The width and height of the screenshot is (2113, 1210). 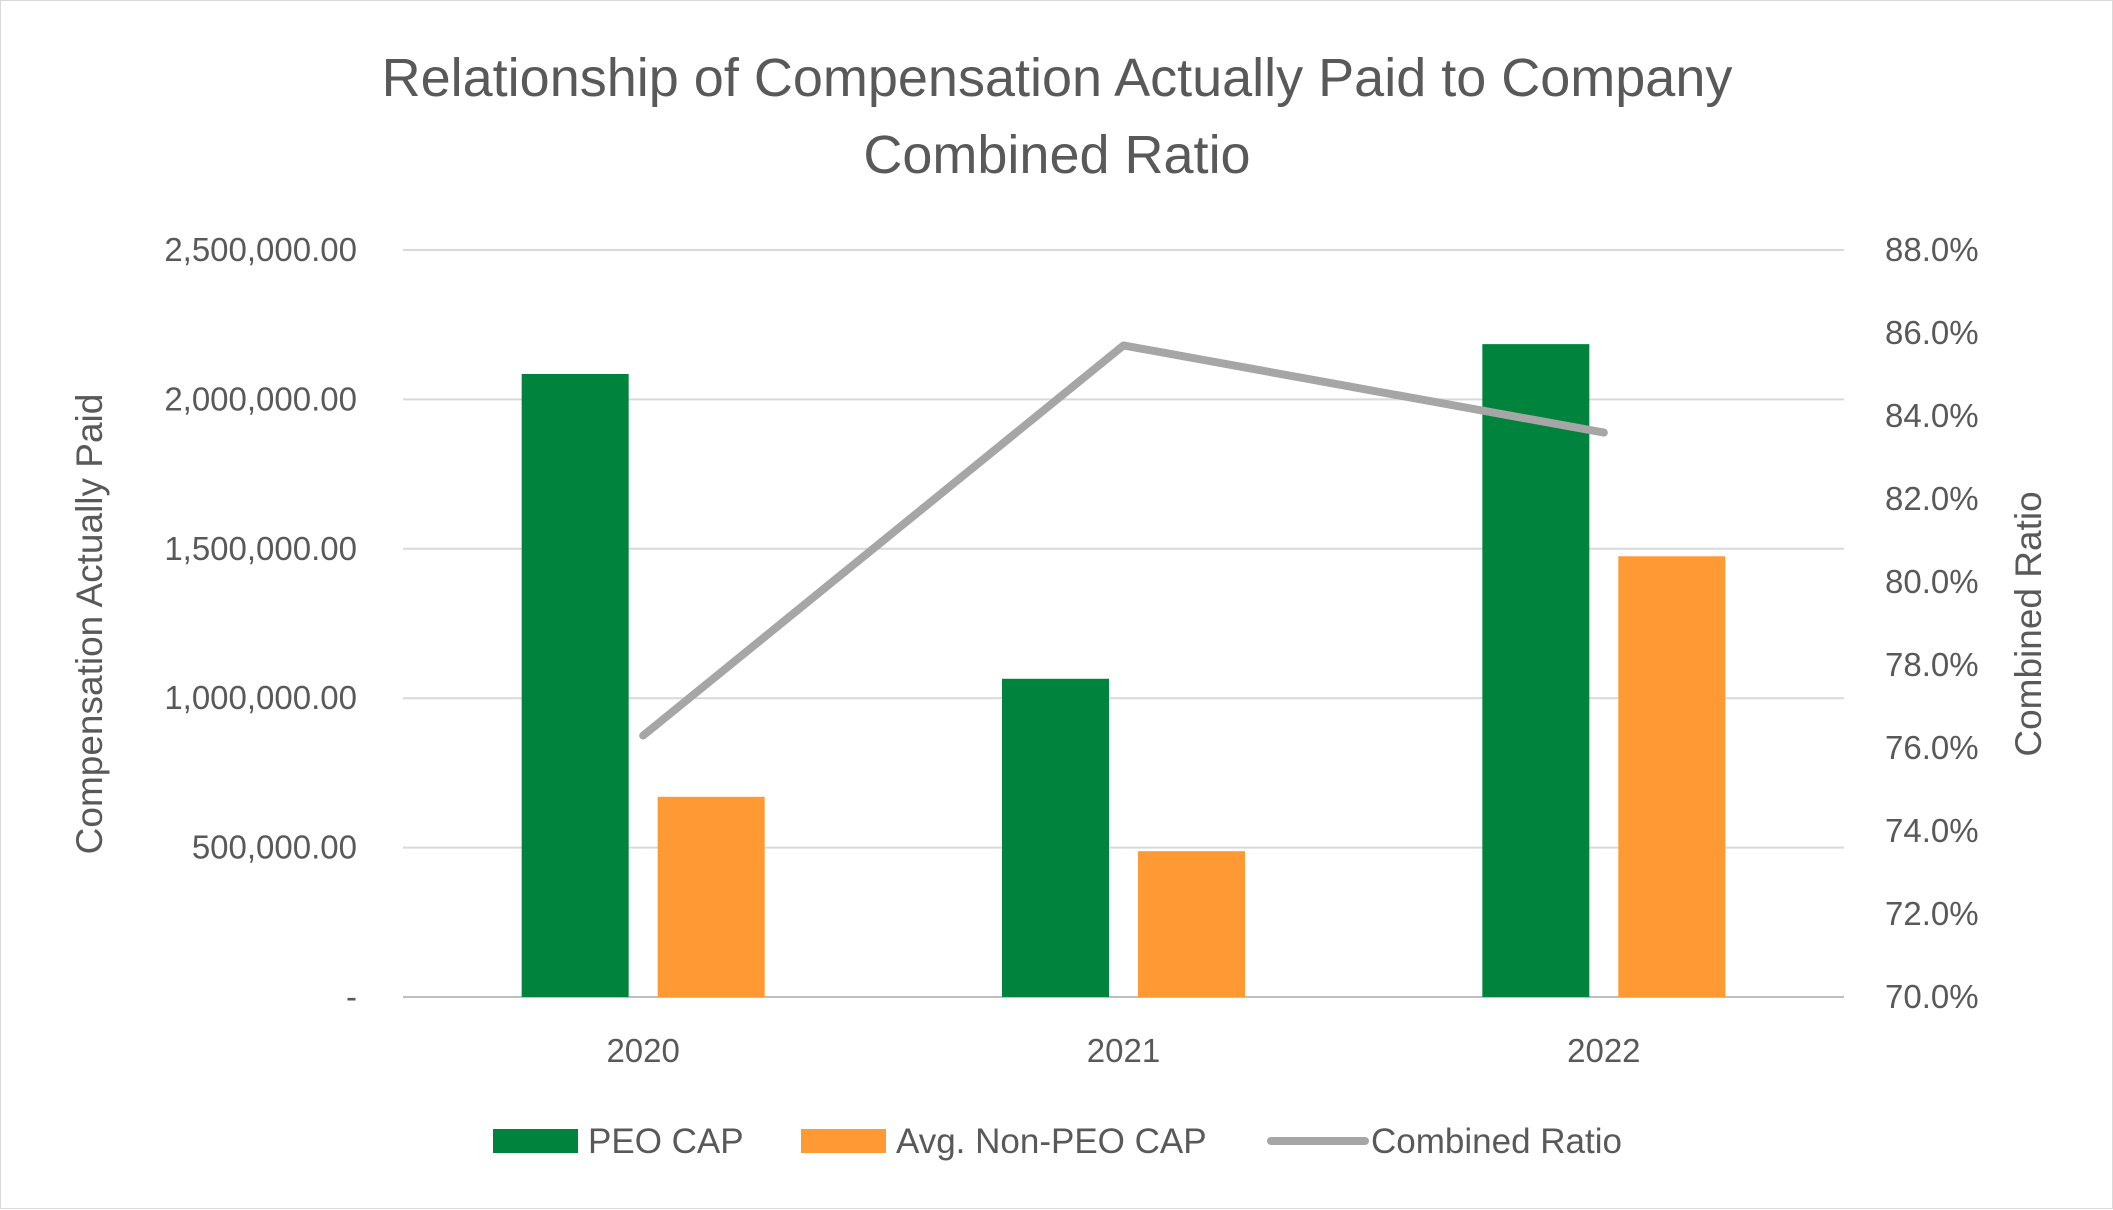 I want to click on y2-tick-label: 88.0%, so click(x=1932, y=249).